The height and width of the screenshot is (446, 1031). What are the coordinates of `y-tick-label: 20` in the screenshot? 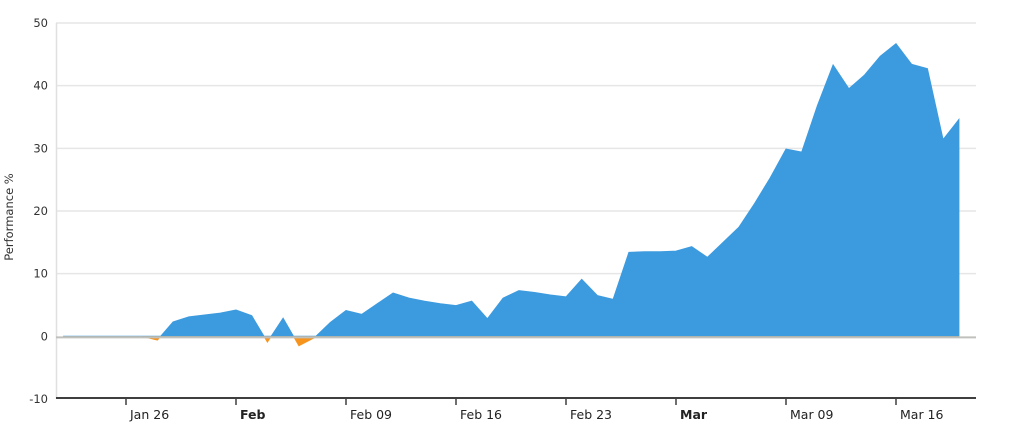 It's located at (40, 211).